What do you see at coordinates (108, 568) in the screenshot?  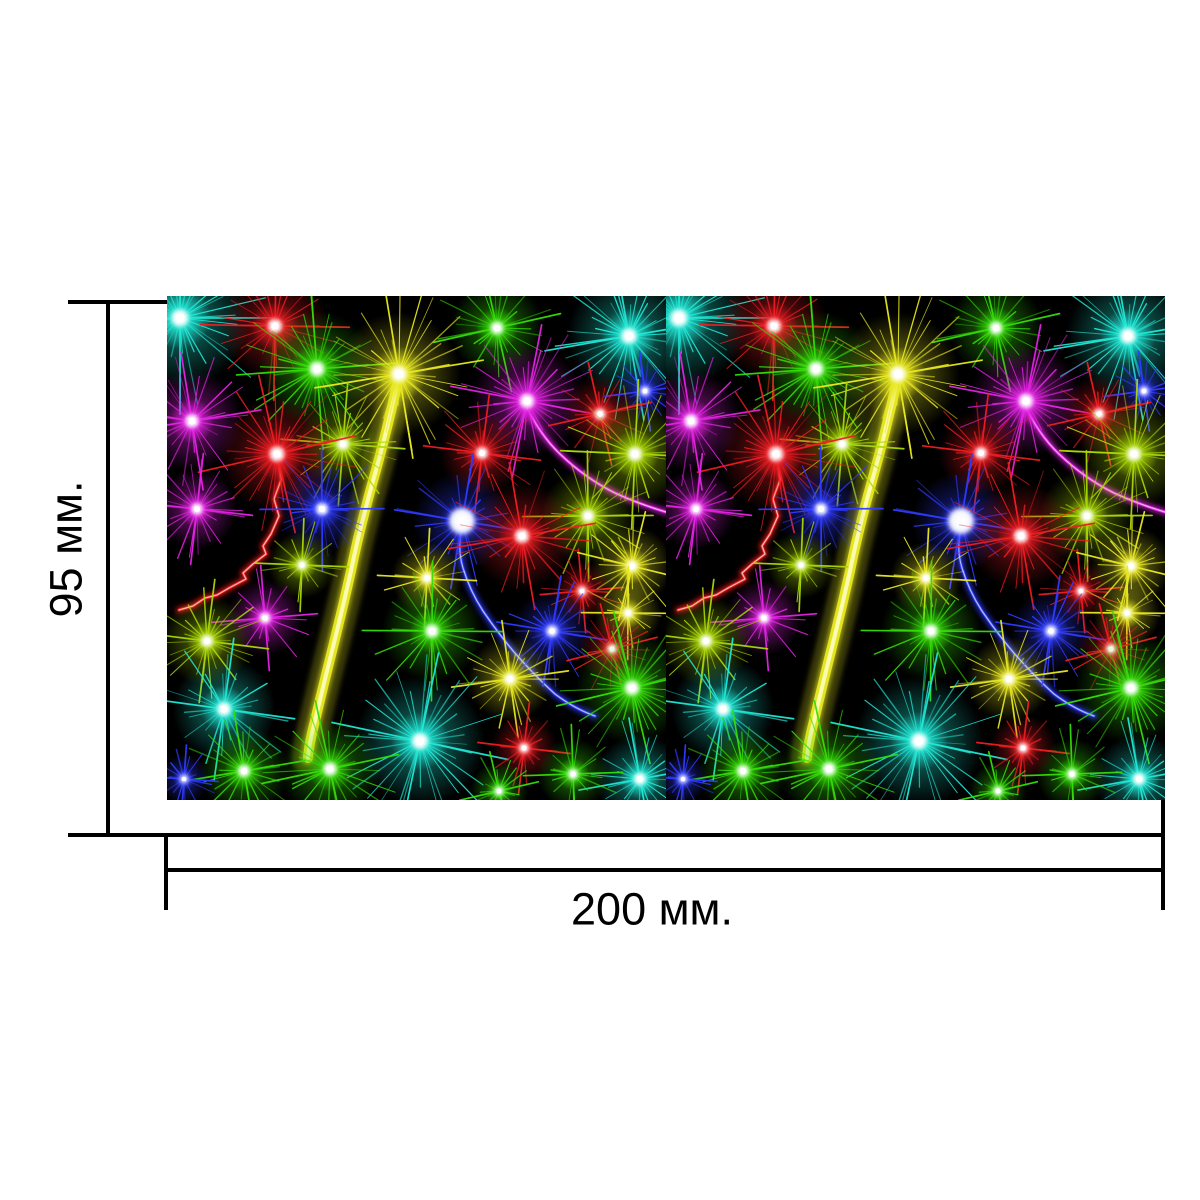 I see `height-dimension-line` at bounding box center [108, 568].